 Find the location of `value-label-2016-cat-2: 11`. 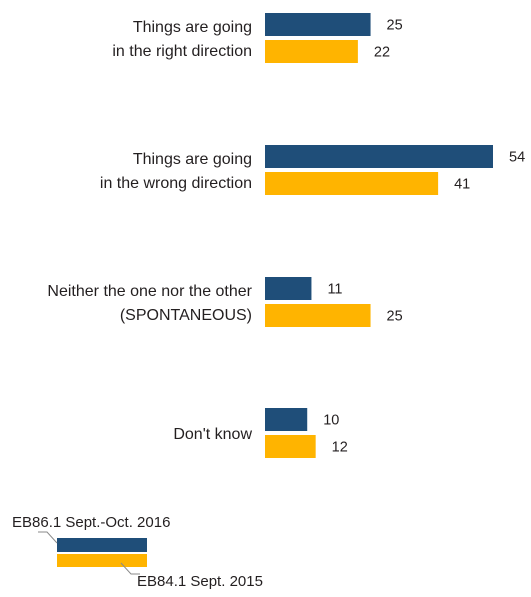

value-label-2016-cat-2: 11 is located at coordinates (334, 290).